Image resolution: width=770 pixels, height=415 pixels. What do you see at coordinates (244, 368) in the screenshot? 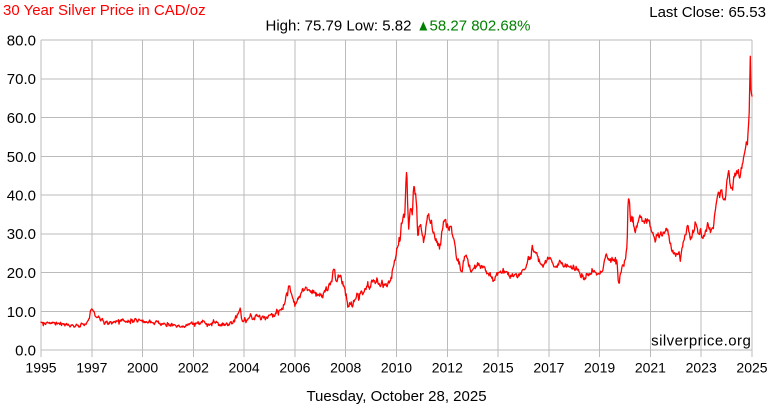
I see `svg-text: 2004` at bounding box center [244, 368].